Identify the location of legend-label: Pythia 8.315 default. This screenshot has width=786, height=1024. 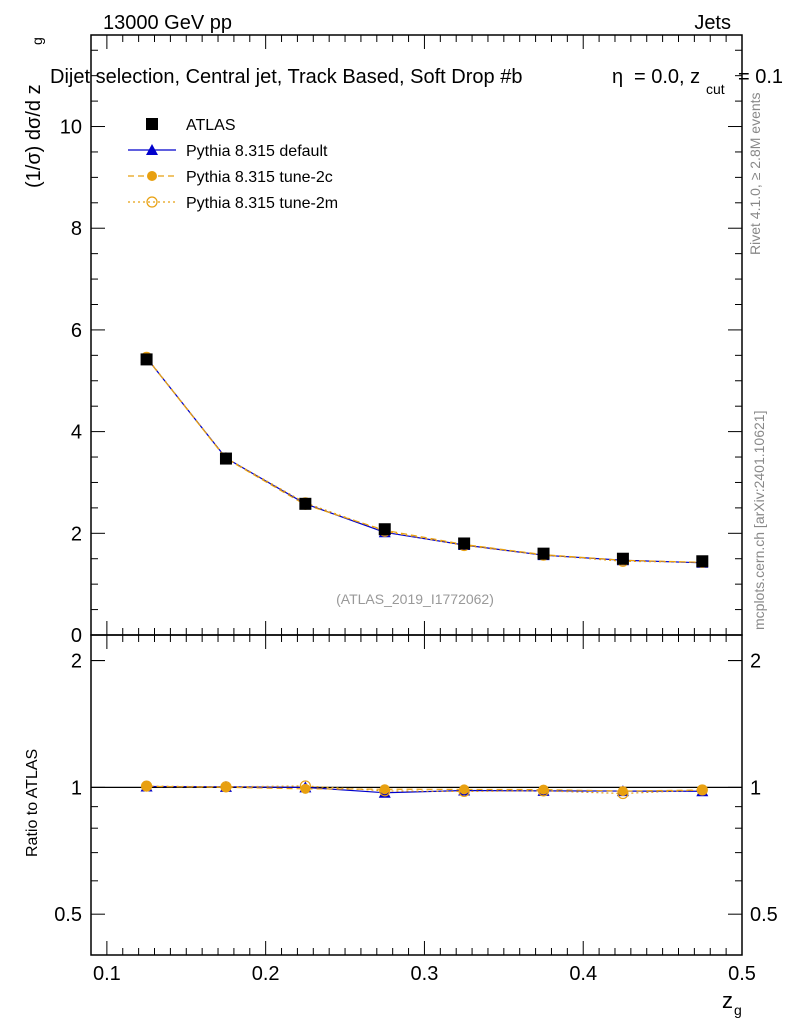
(257, 151).